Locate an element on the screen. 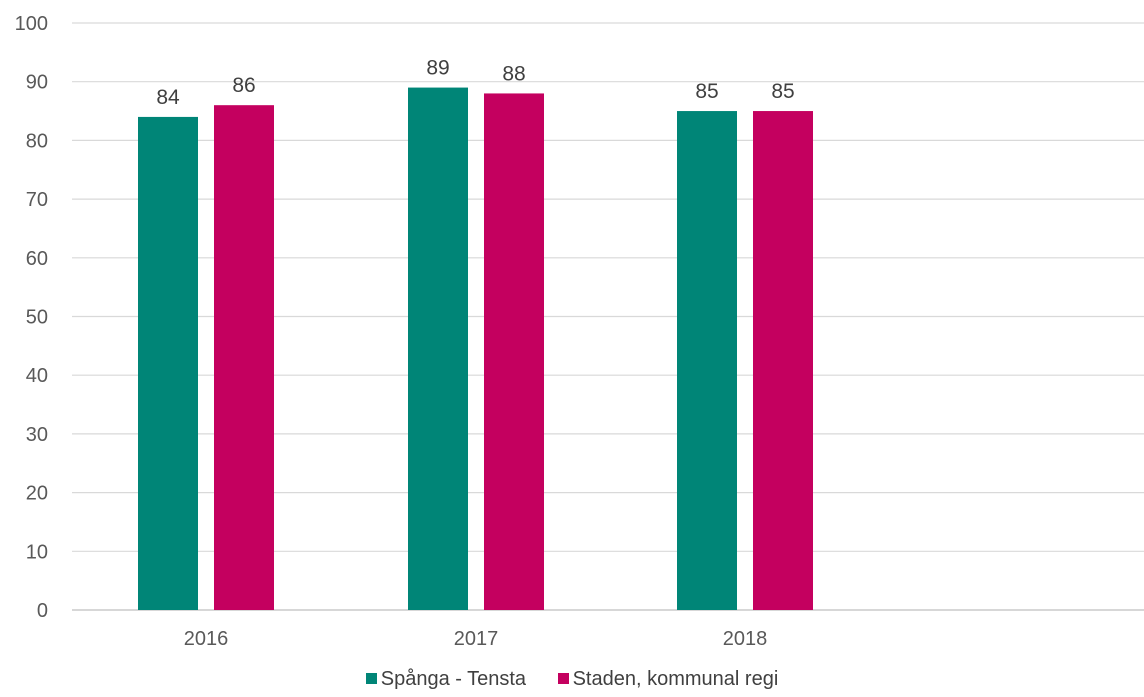 The image size is (1144, 697). y-tick-label: 90 is located at coordinates (37, 83).